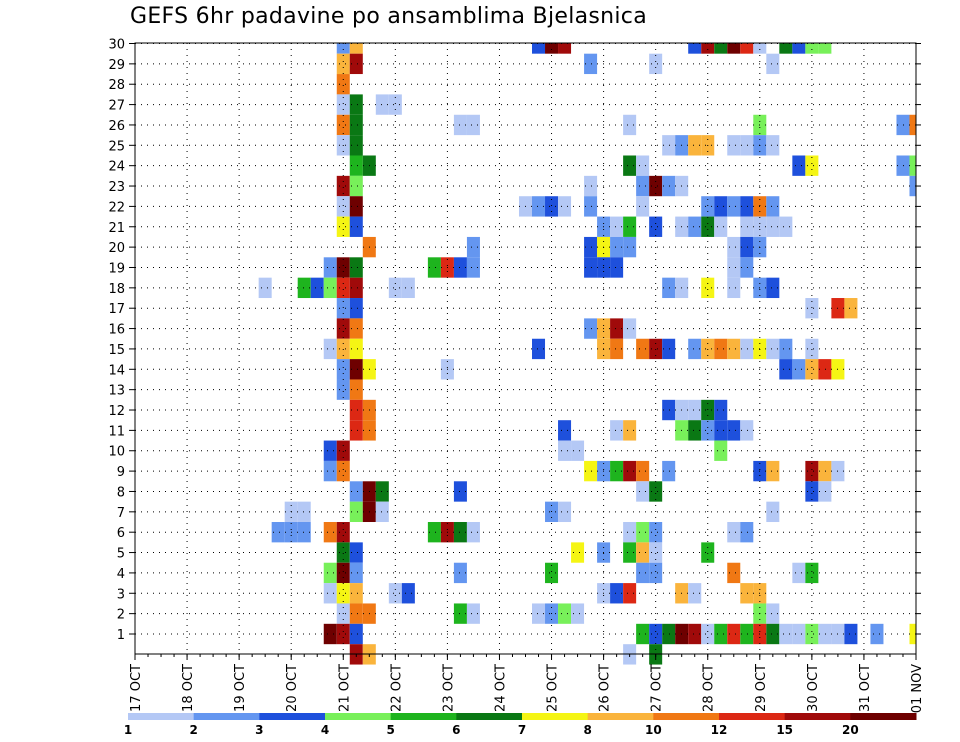 Image resolution: width=960 pixels, height=742 pixels. I want to click on y-tick-label: 18, so click(116, 289).